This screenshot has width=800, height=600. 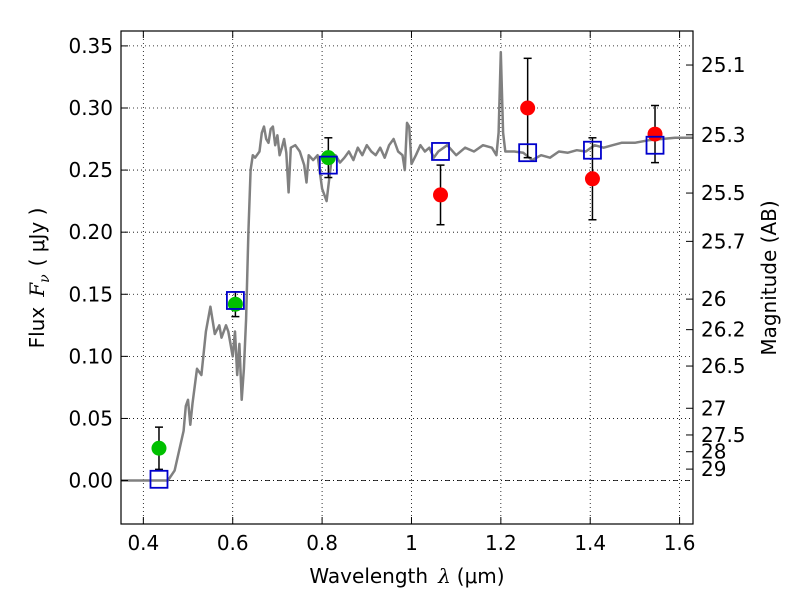 What do you see at coordinates (411, 543) in the screenshot?
I see `x-tick-label: 1` at bounding box center [411, 543].